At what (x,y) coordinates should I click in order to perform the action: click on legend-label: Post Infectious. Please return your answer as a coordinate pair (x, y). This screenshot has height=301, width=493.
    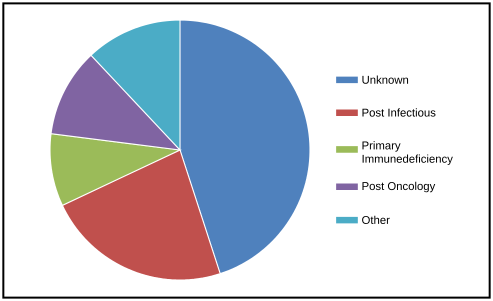
    Looking at the image, I should click on (399, 112).